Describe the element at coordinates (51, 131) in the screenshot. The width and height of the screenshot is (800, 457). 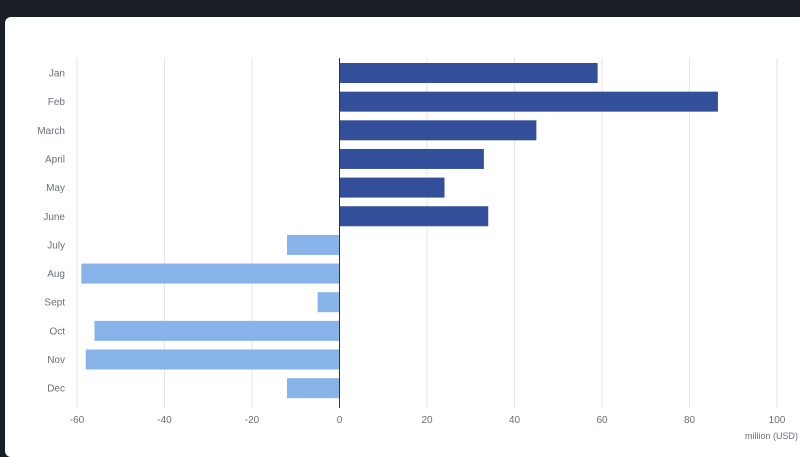
I see `y-tick-label: March` at that location.